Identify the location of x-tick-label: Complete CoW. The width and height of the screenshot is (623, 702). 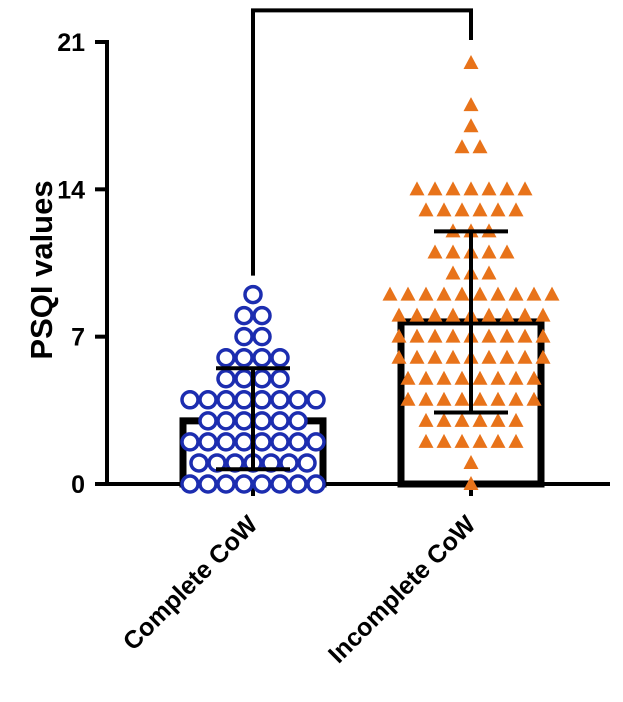
(191, 583).